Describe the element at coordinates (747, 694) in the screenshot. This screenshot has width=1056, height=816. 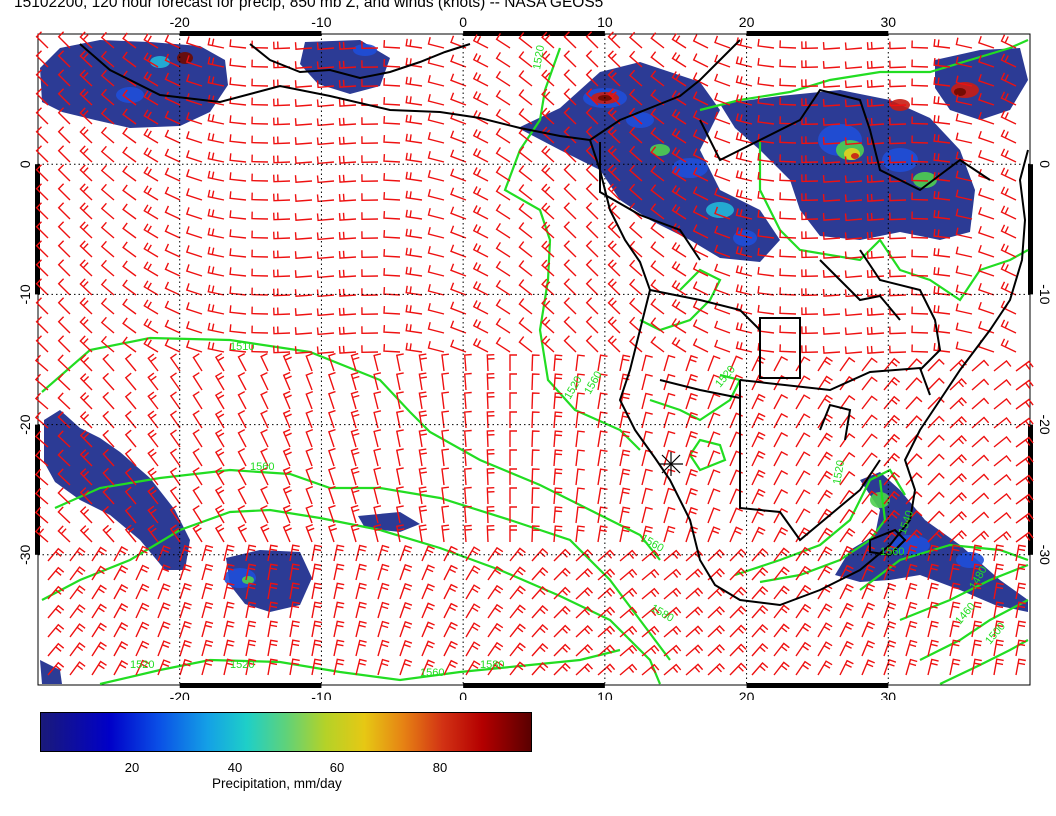
I see `lon-label-bottom: 20` at that location.